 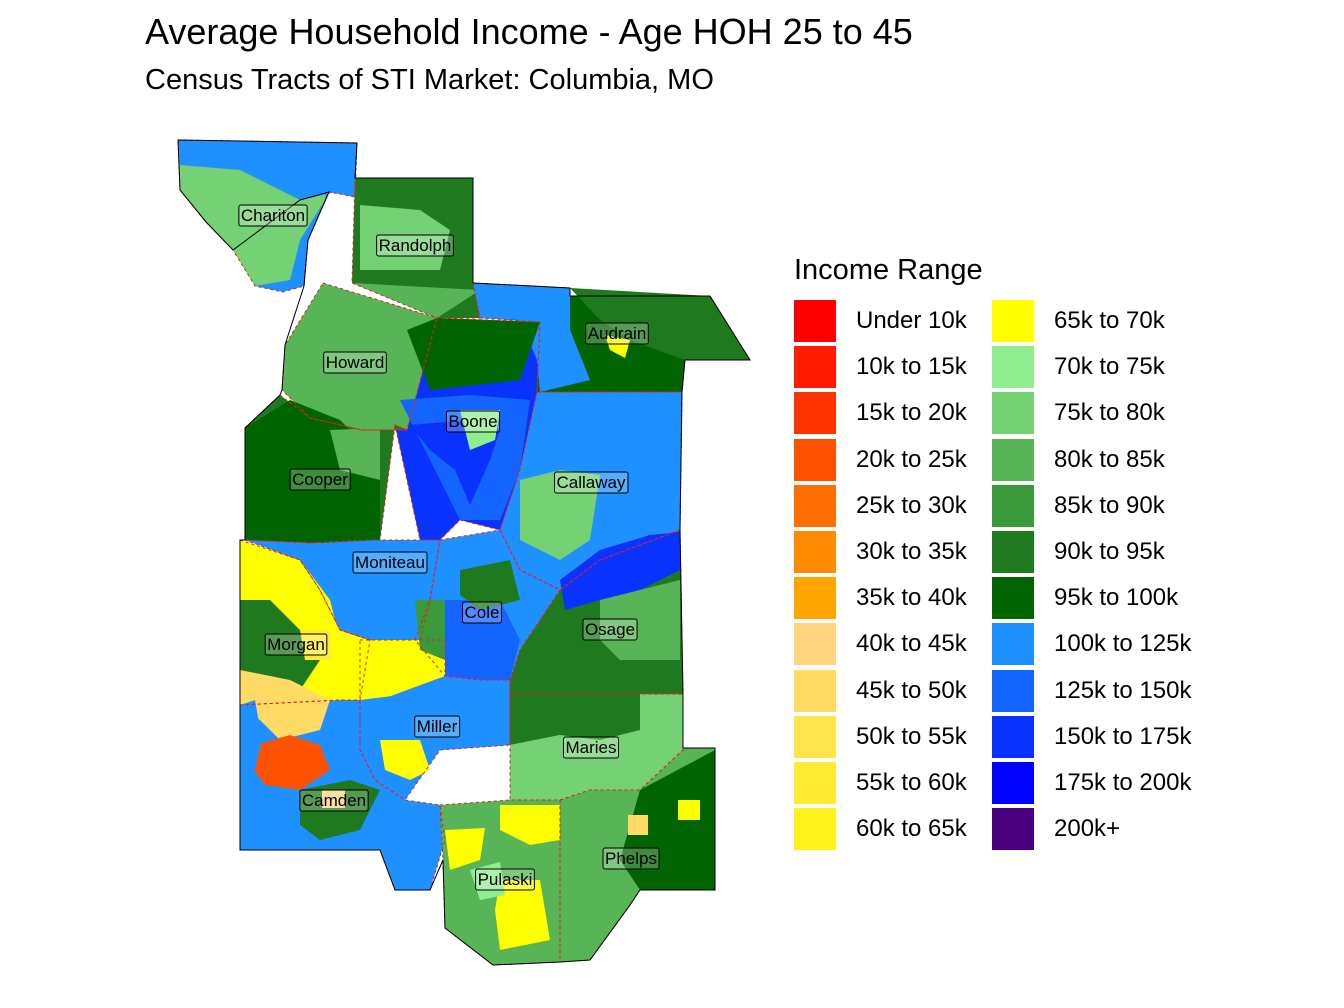 I want to click on legend-item: 90k to 95k, so click(x=1091, y=552).